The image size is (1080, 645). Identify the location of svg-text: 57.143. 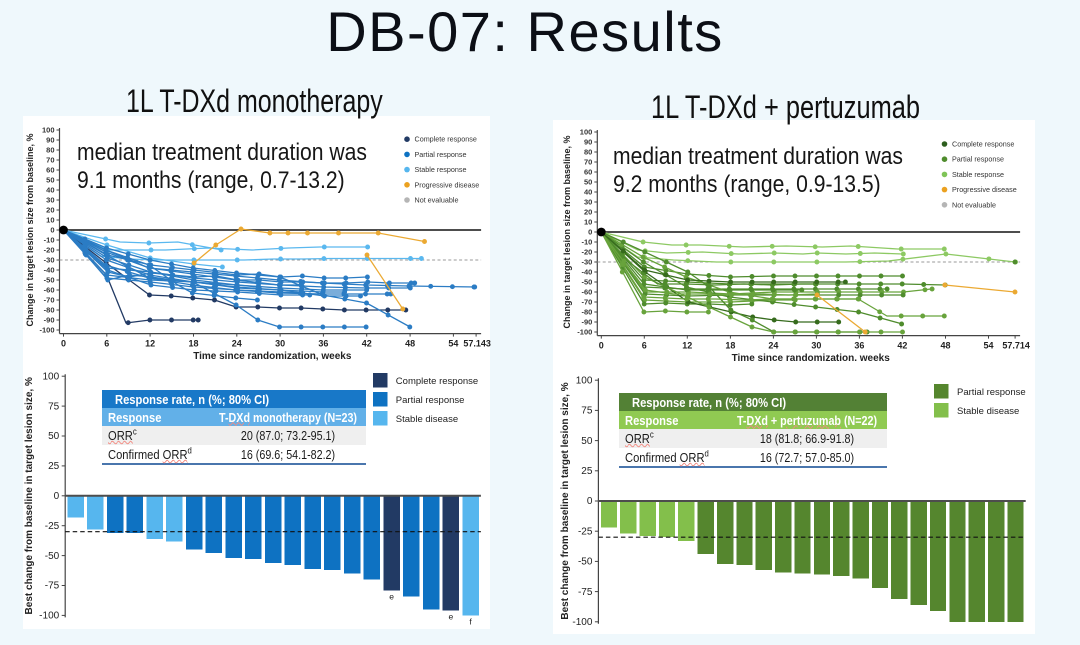
(477, 344).